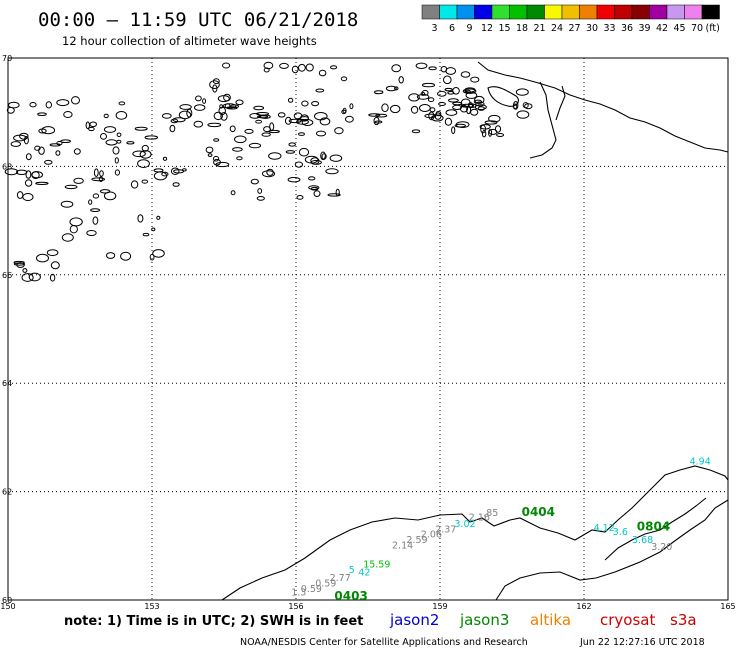 This screenshot has height=650, width=740. Describe the element at coordinates (661, 547) in the screenshot. I see `swh-value: 3.20` at that location.